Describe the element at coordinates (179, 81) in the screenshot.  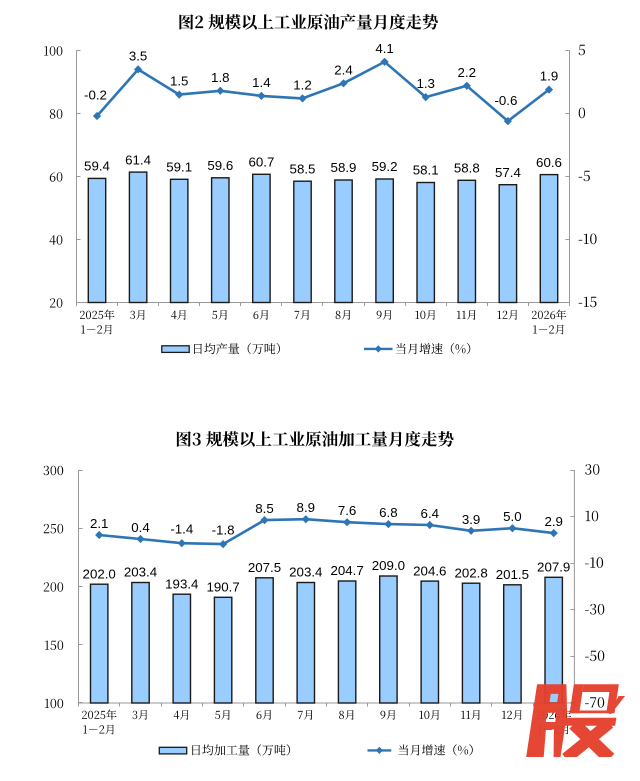
I see `svg-text: 1.5` at that location.